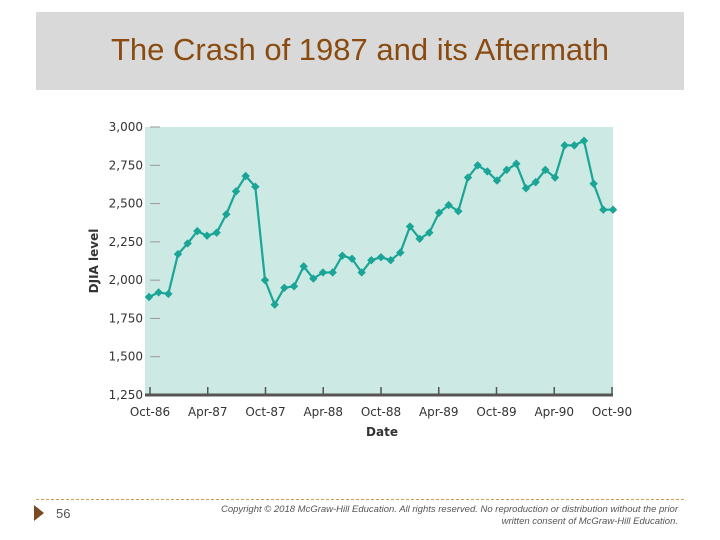  What do you see at coordinates (134, 261) in the screenshot?
I see `y-axis: 1,250 1,500 1,750 2,000 2,250 2,500 2,750 3,000` at bounding box center [134, 261].